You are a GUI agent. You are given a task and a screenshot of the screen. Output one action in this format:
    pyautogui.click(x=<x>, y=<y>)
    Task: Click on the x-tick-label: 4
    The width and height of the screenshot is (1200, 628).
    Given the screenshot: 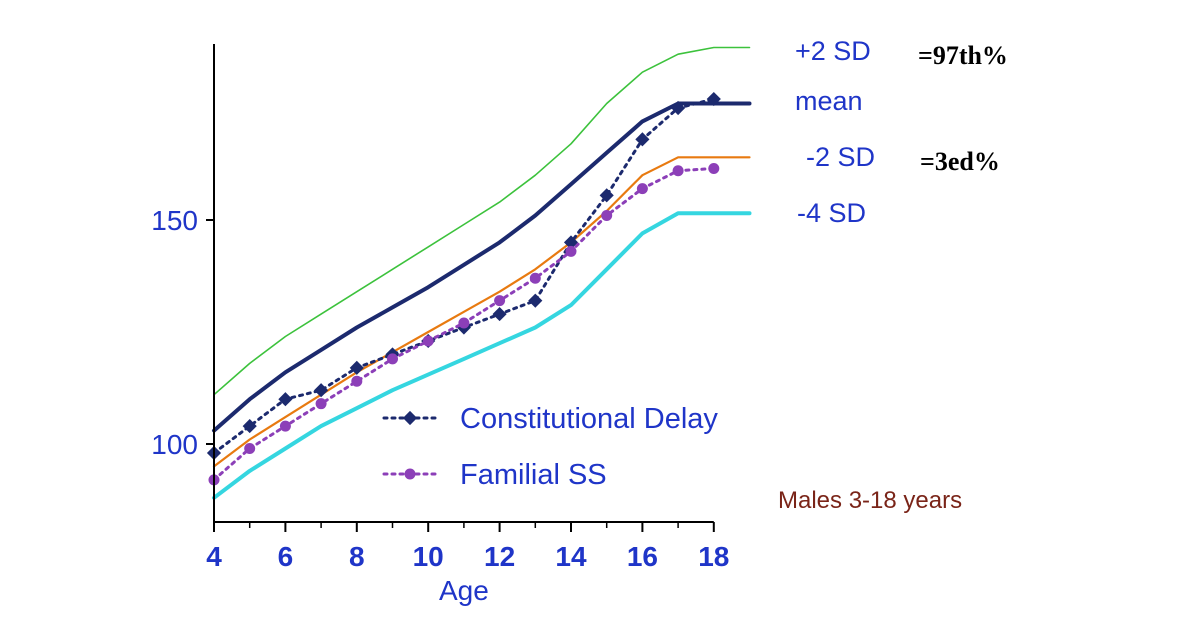 What is the action you would take?
    pyautogui.click(x=214, y=556)
    